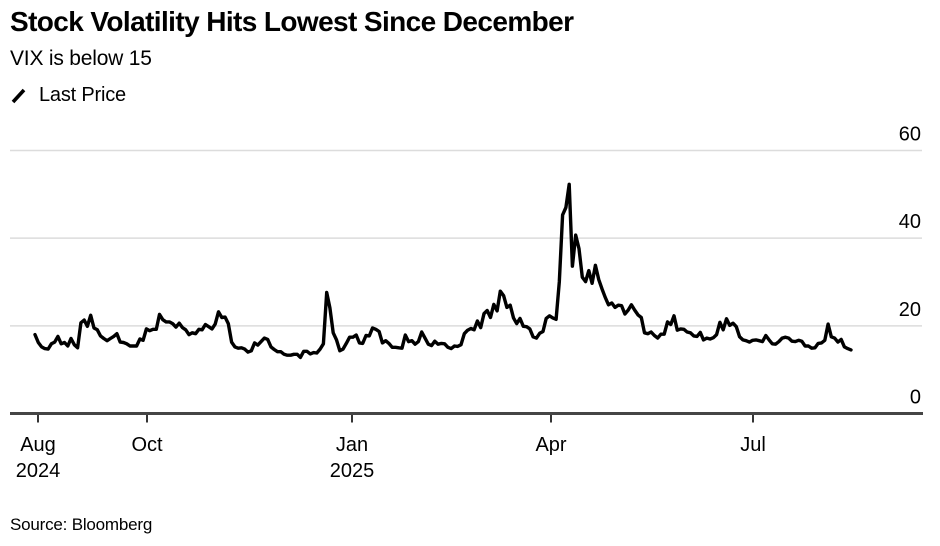 The height and width of the screenshot is (546, 940). What do you see at coordinates (81, 524) in the screenshot?
I see `source-attribution: Source: Bloomberg` at bounding box center [81, 524].